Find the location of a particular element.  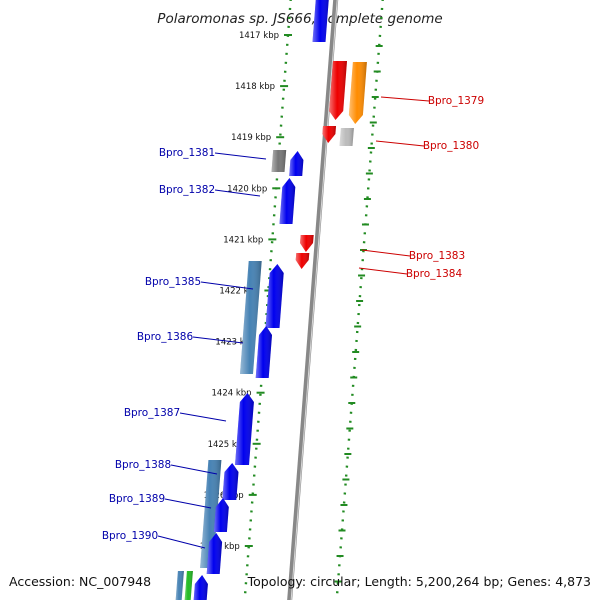

kbp-tick-label: 1417 kbp is located at coordinates (259, 36).